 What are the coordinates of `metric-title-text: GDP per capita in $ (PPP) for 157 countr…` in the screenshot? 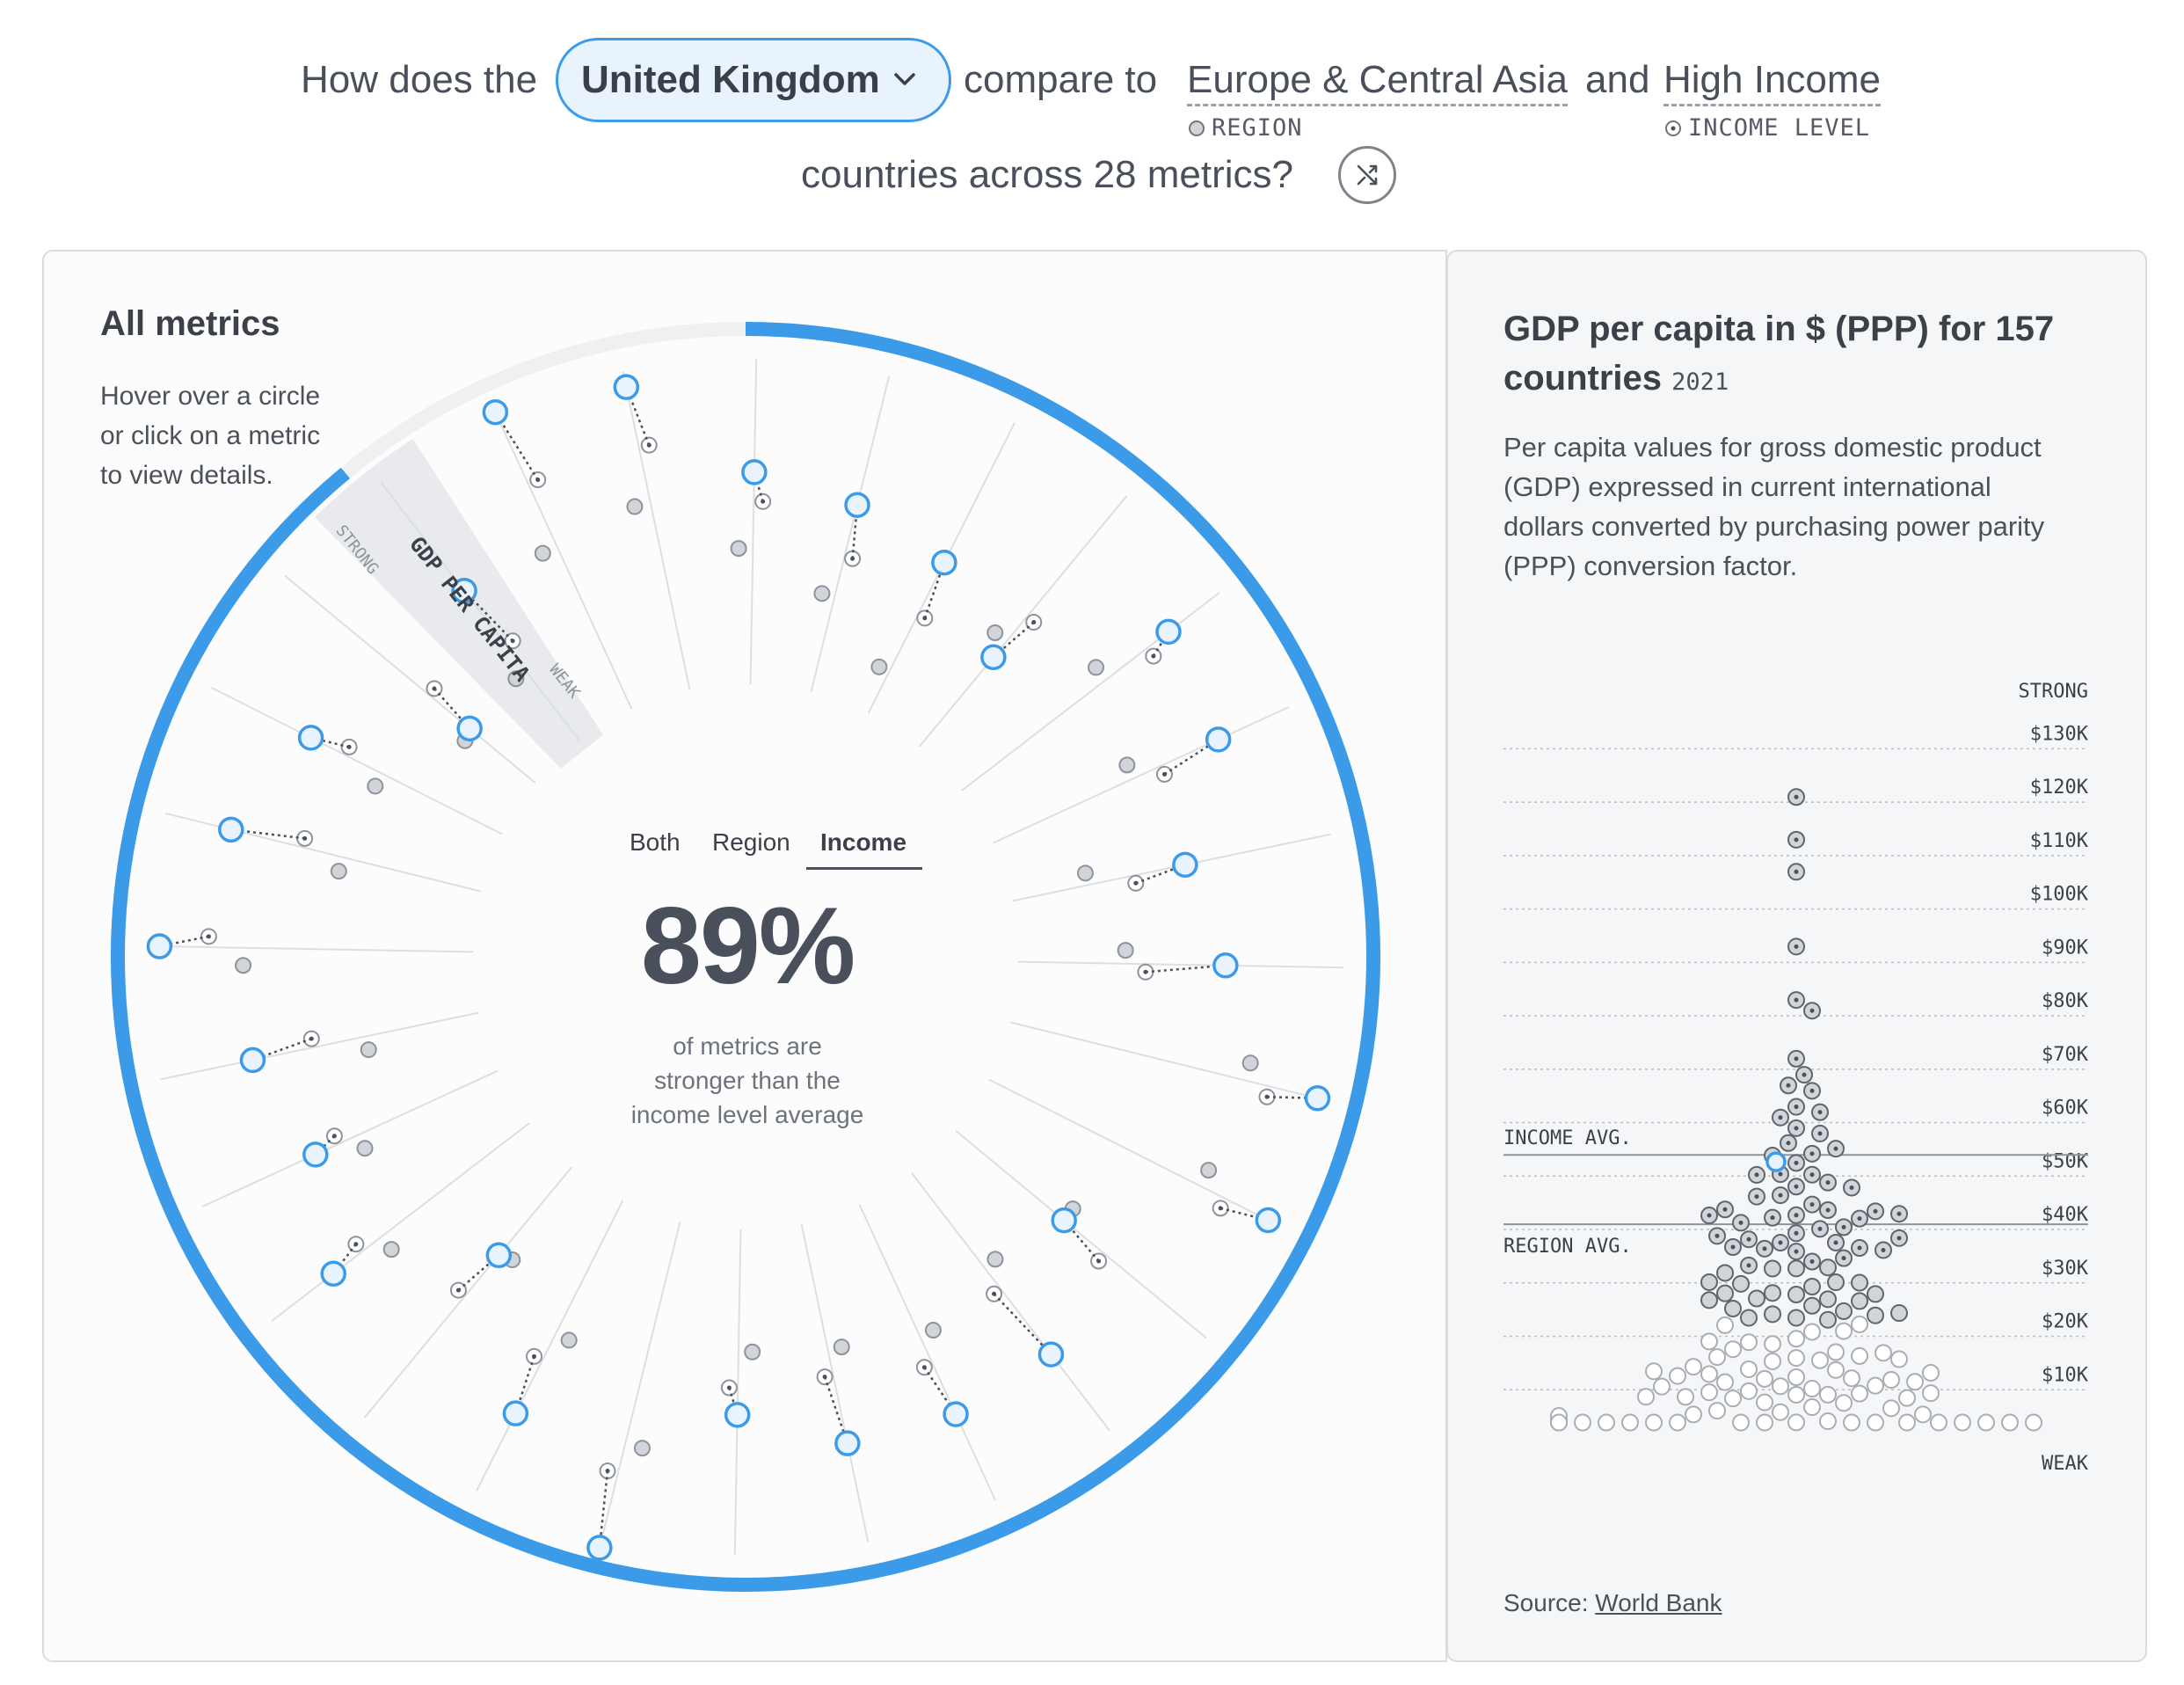 It's located at (1779, 354).